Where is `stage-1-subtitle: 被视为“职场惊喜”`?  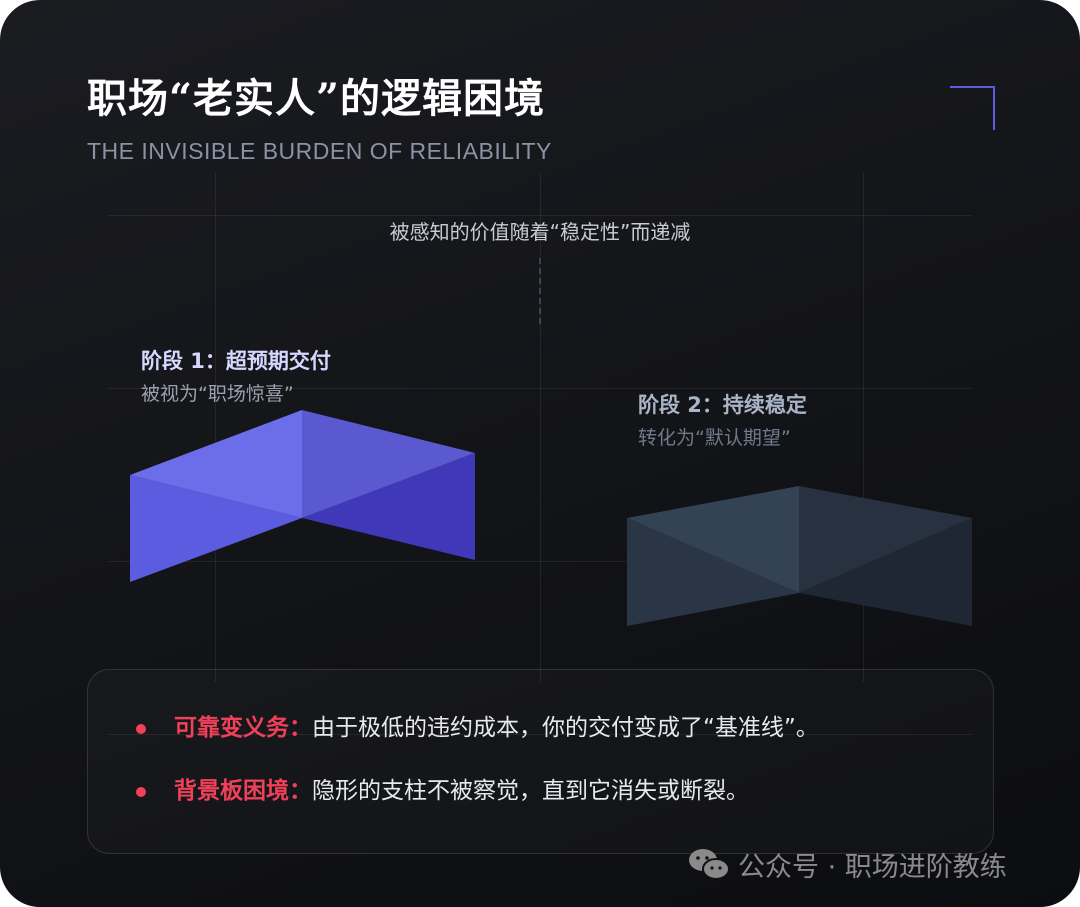
stage-1-subtitle: 被视为“职场惊喜” is located at coordinates (217, 394).